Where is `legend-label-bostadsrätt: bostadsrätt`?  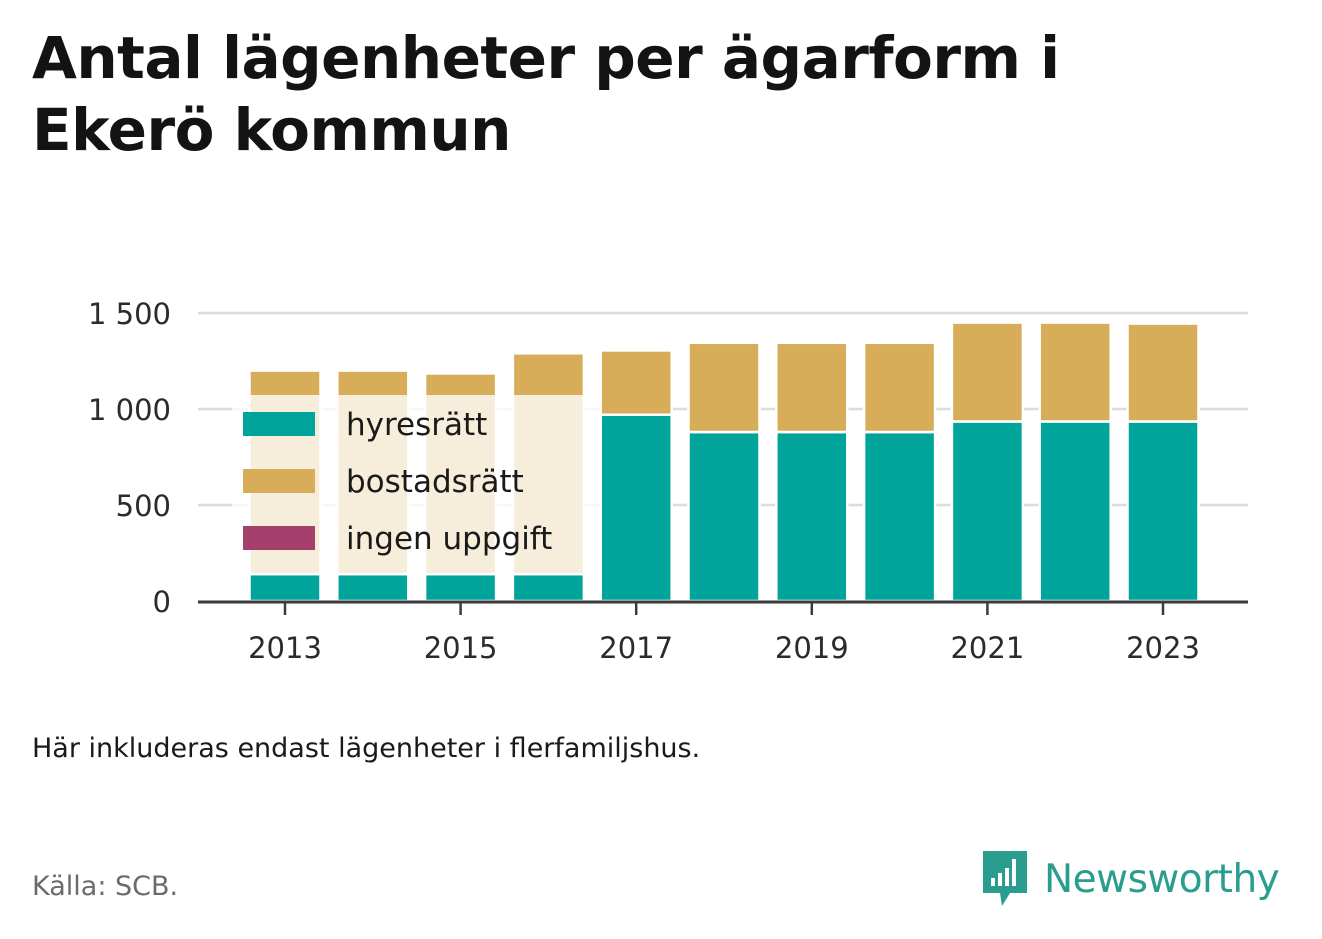
legend-label-bostadsrätt: bostadsrätt is located at coordinates (435, 482).